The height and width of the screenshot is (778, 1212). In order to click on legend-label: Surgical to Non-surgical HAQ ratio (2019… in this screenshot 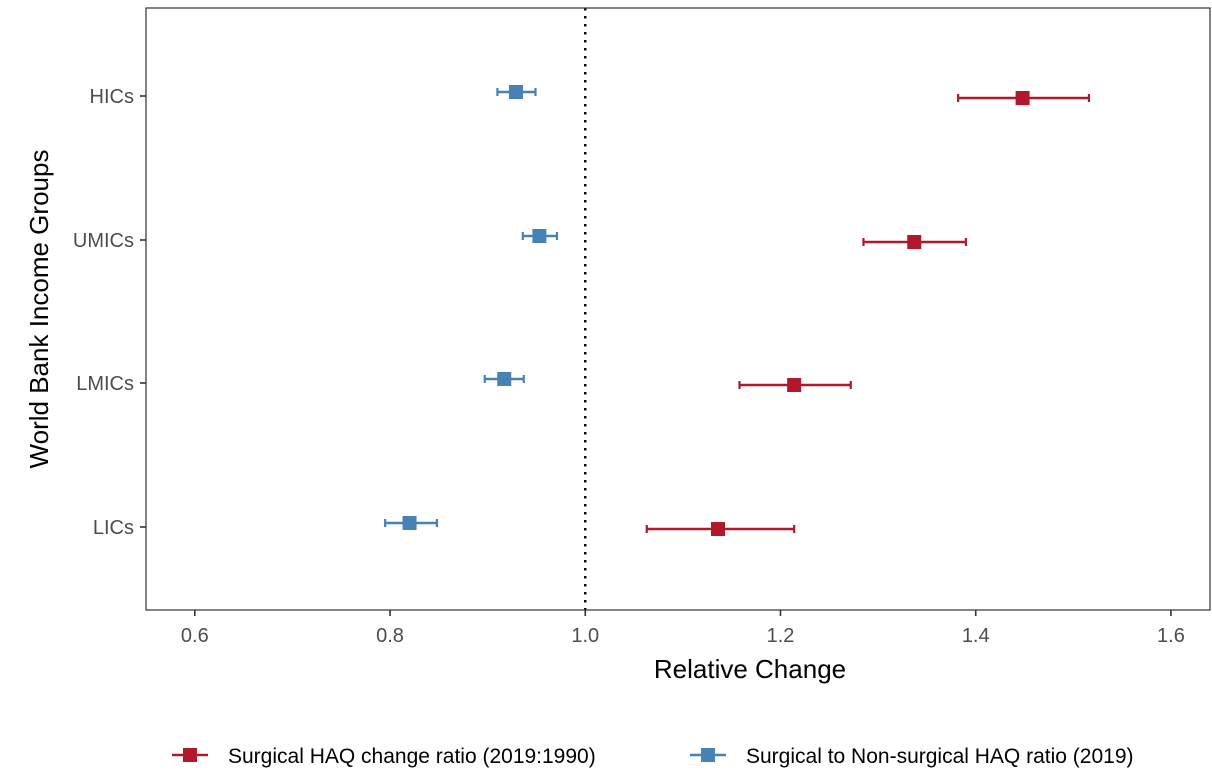, I will do `click(940, 756)`.